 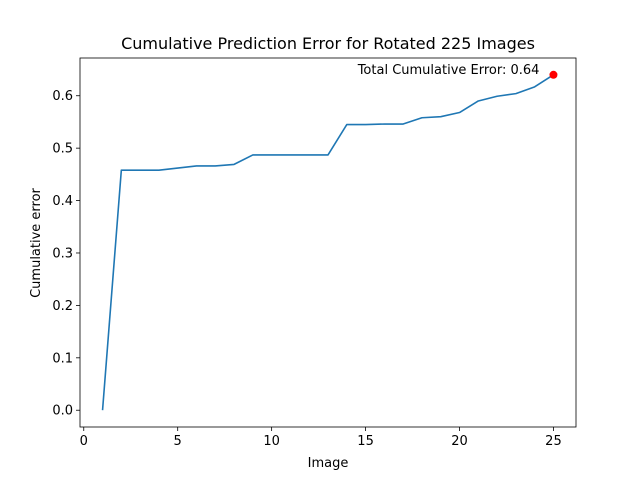 I want to click on y-tick-label: 0.1, so click(x=62, y=358).